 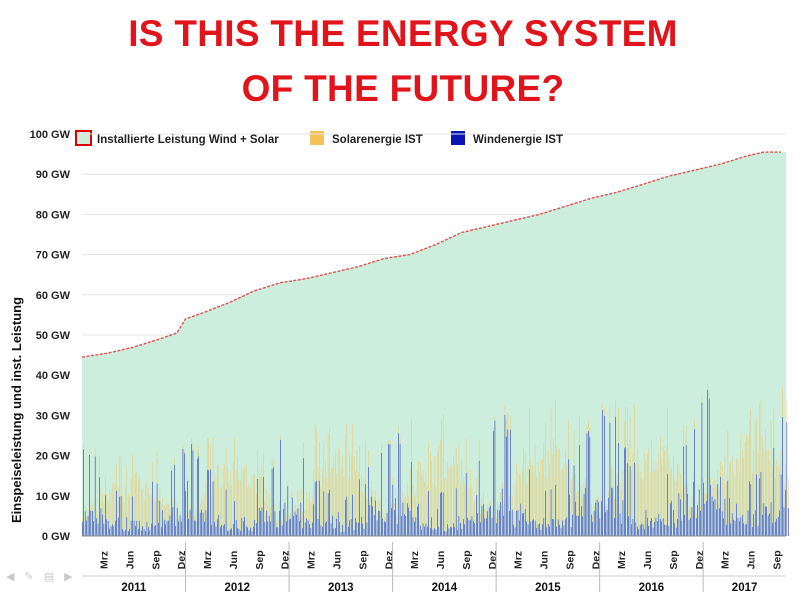 I want to click on y-tick-label: 90 GW, so click(x=53, y=175).